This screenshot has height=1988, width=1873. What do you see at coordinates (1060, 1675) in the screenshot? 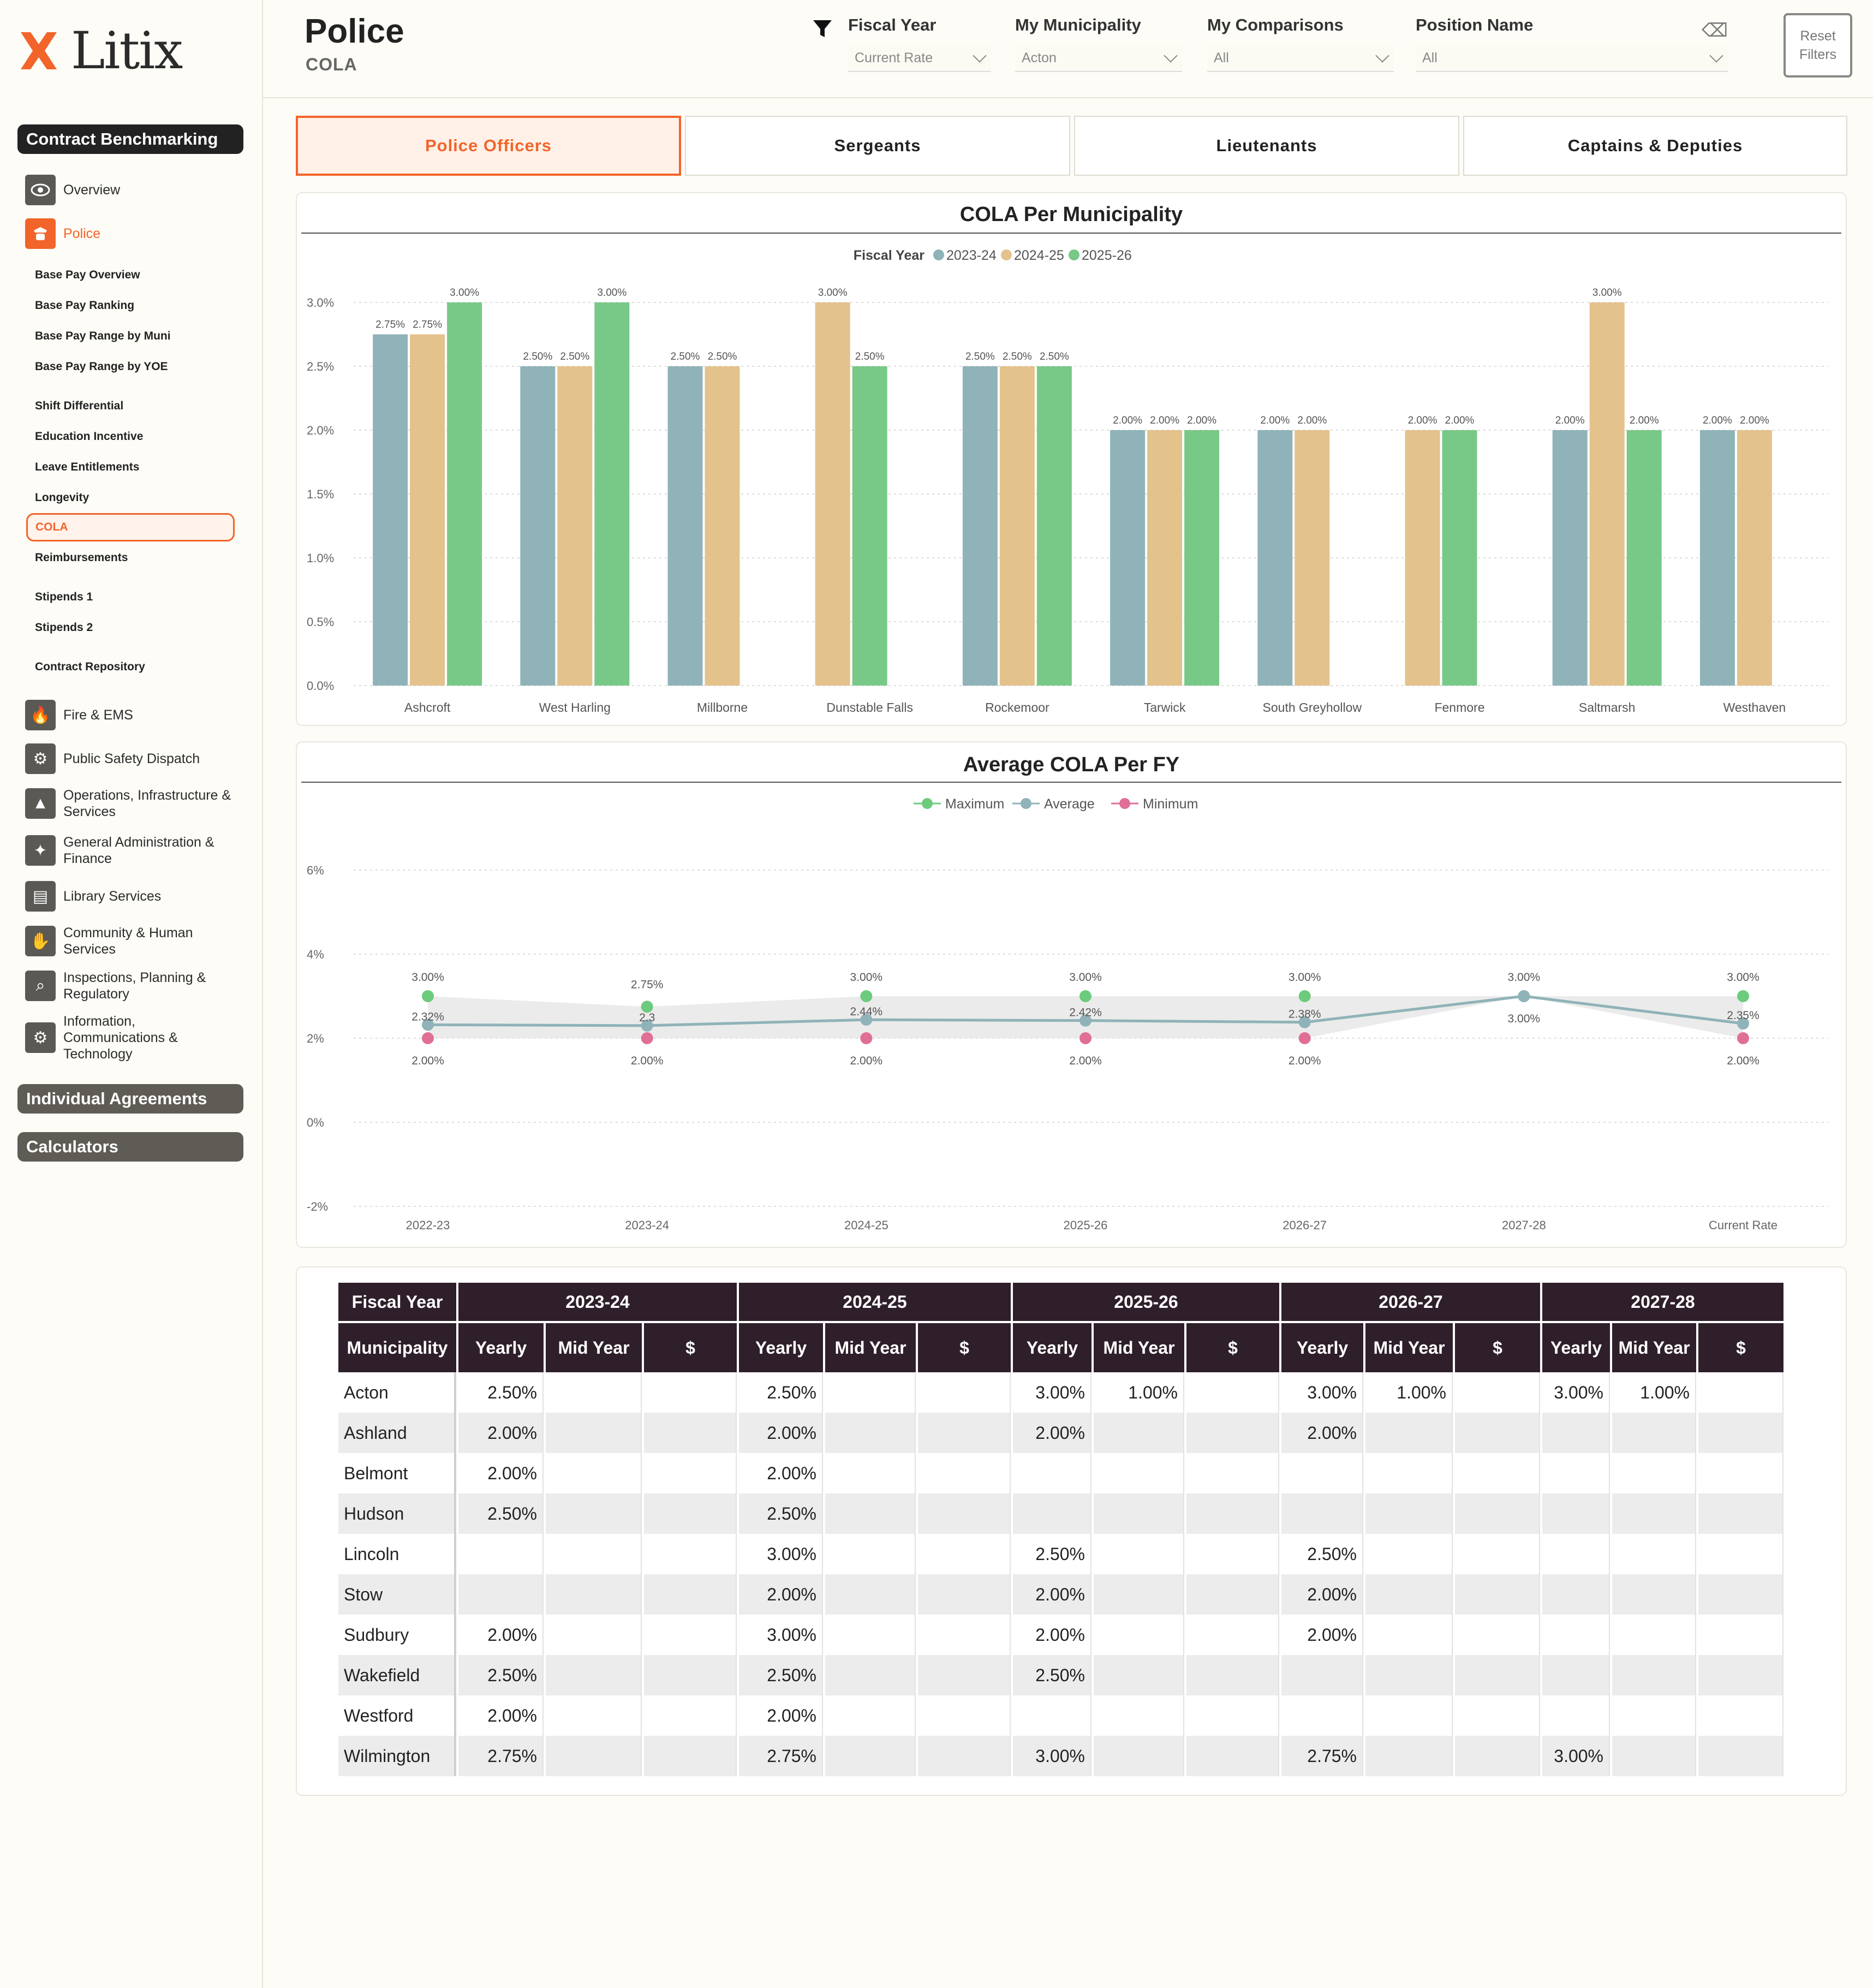
I see `table-row: Wakefield 2.50% 2.50% 2.50%` at bounding box center [1060, 1675].